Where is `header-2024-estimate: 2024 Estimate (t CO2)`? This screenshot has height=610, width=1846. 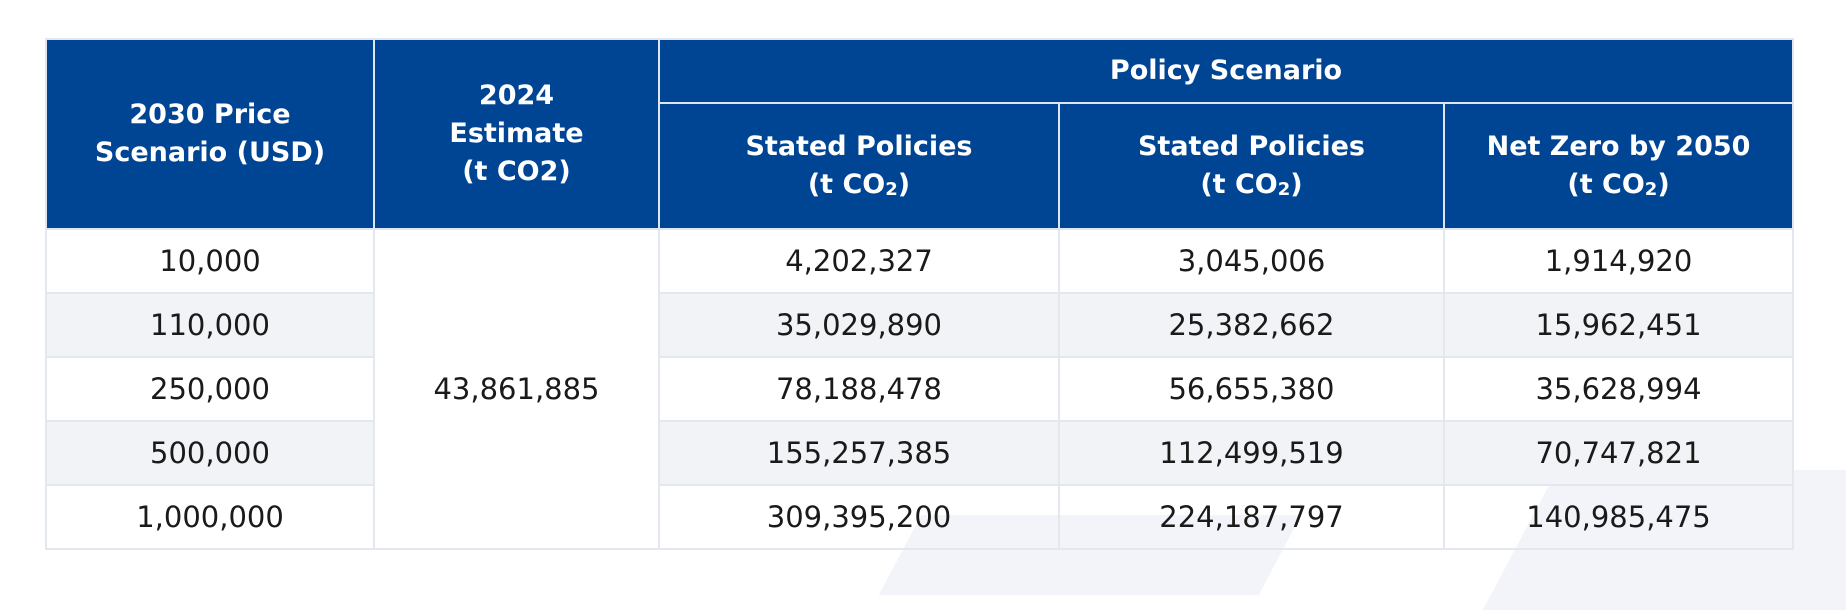
header-2024-estimate: 2024 Estimate (t CO2) is located at coordinates (516, 134).